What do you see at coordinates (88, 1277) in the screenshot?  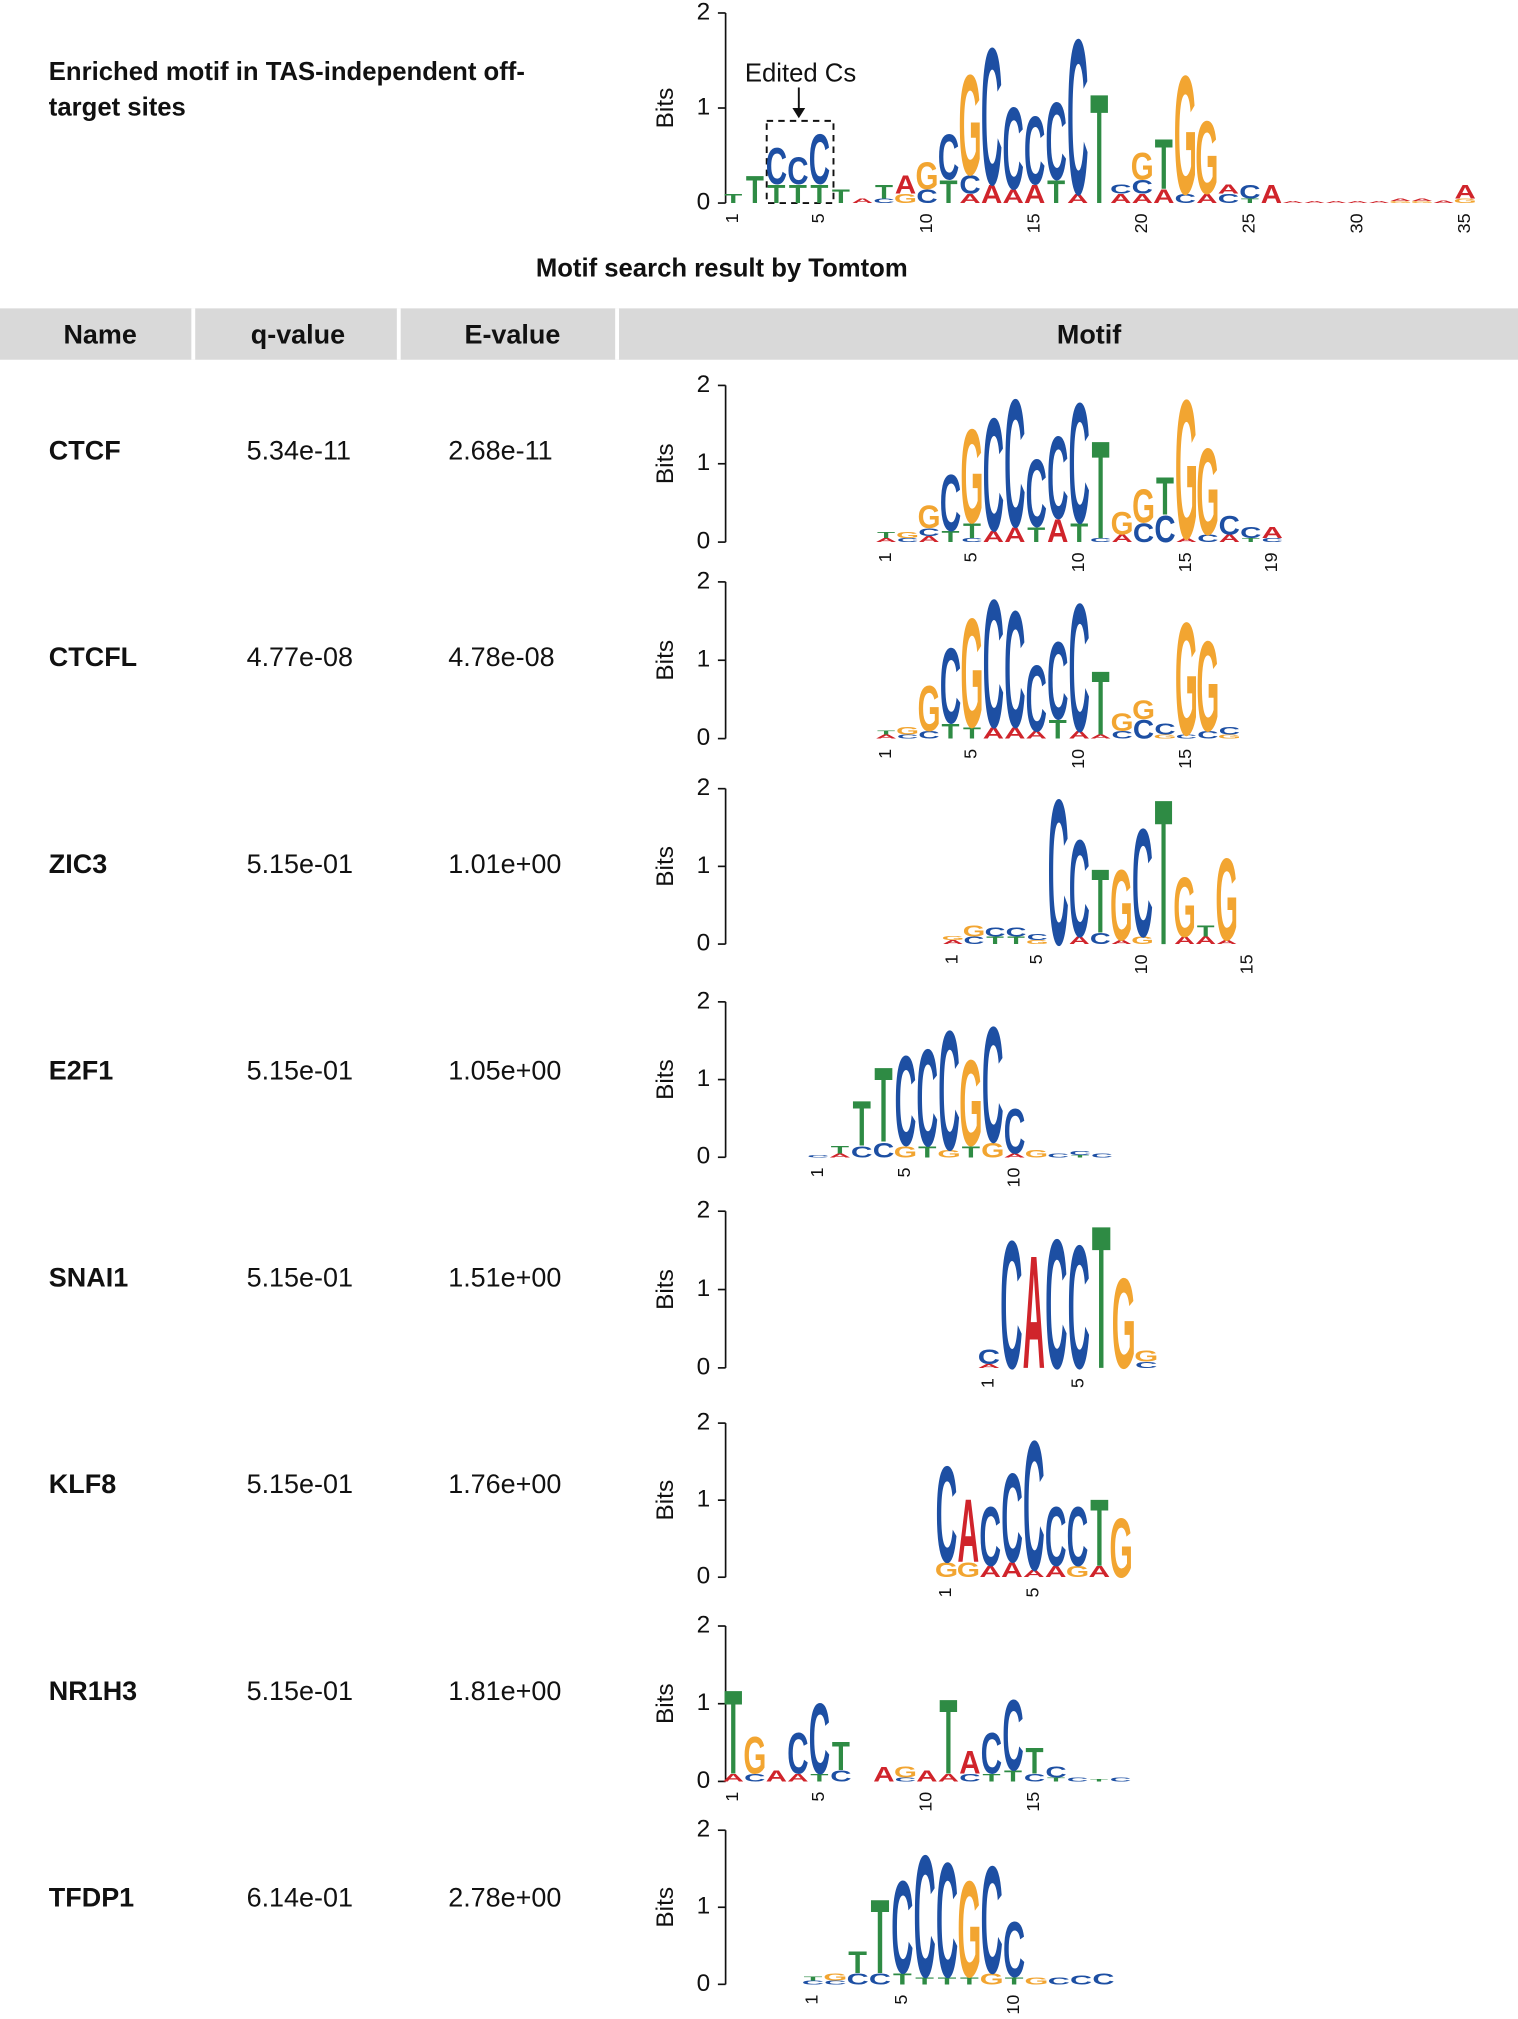 I see `row-name: SNAI1` at bounding box center [88, 1277].